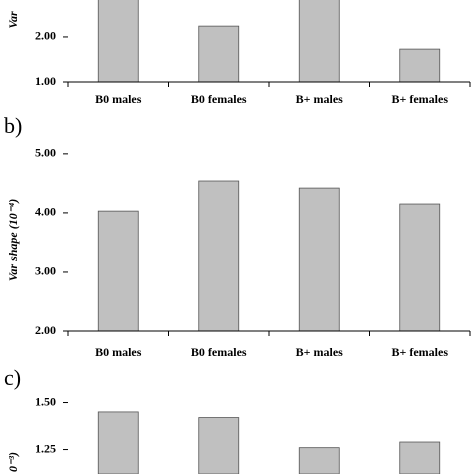 Image resolution: width=474 pixels, height=474 pixels. Describe the element at coordinates (13, 20) in the screenshot. I see `y-axis-label: Var` at that location.